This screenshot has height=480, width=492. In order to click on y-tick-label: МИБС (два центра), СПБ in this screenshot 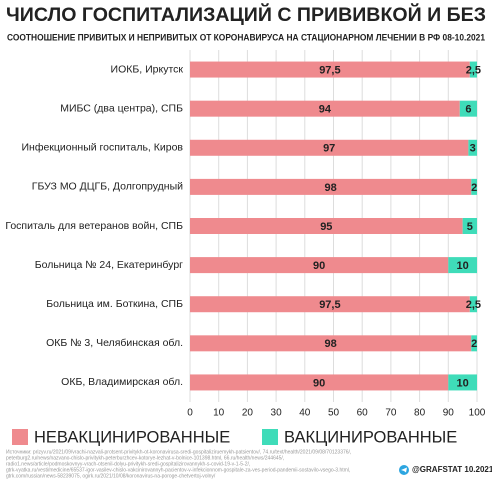, I will do `click(121, 108)`.